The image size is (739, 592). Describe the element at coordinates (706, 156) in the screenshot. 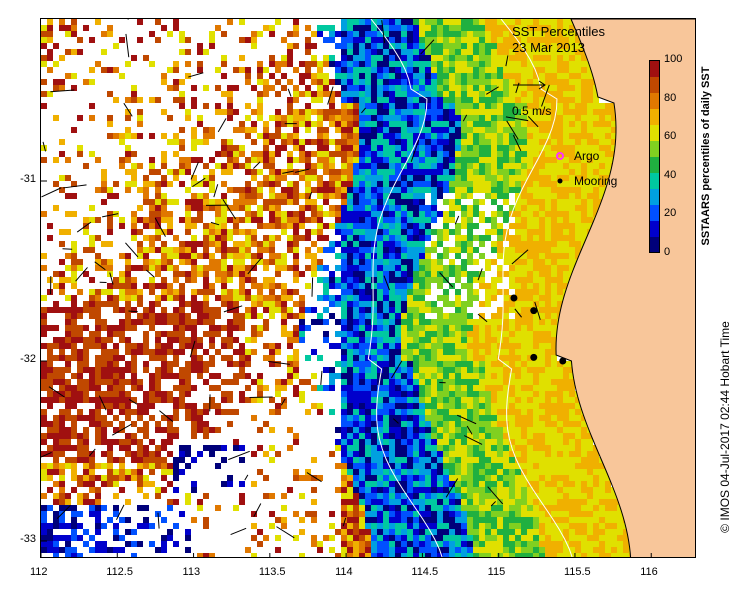

I see `colorbar-label: SSTAARS percentiles of daily SST` at that location.